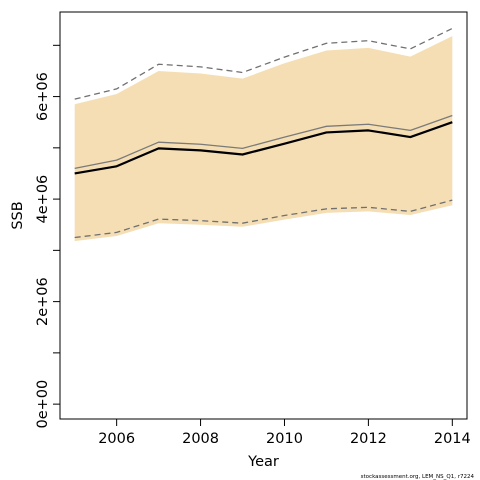 This screenshot has height=480, width=480. Describe the element at coordinates (368, 439) in the screenshot. I see `x-tick-label: 2012` at that location.